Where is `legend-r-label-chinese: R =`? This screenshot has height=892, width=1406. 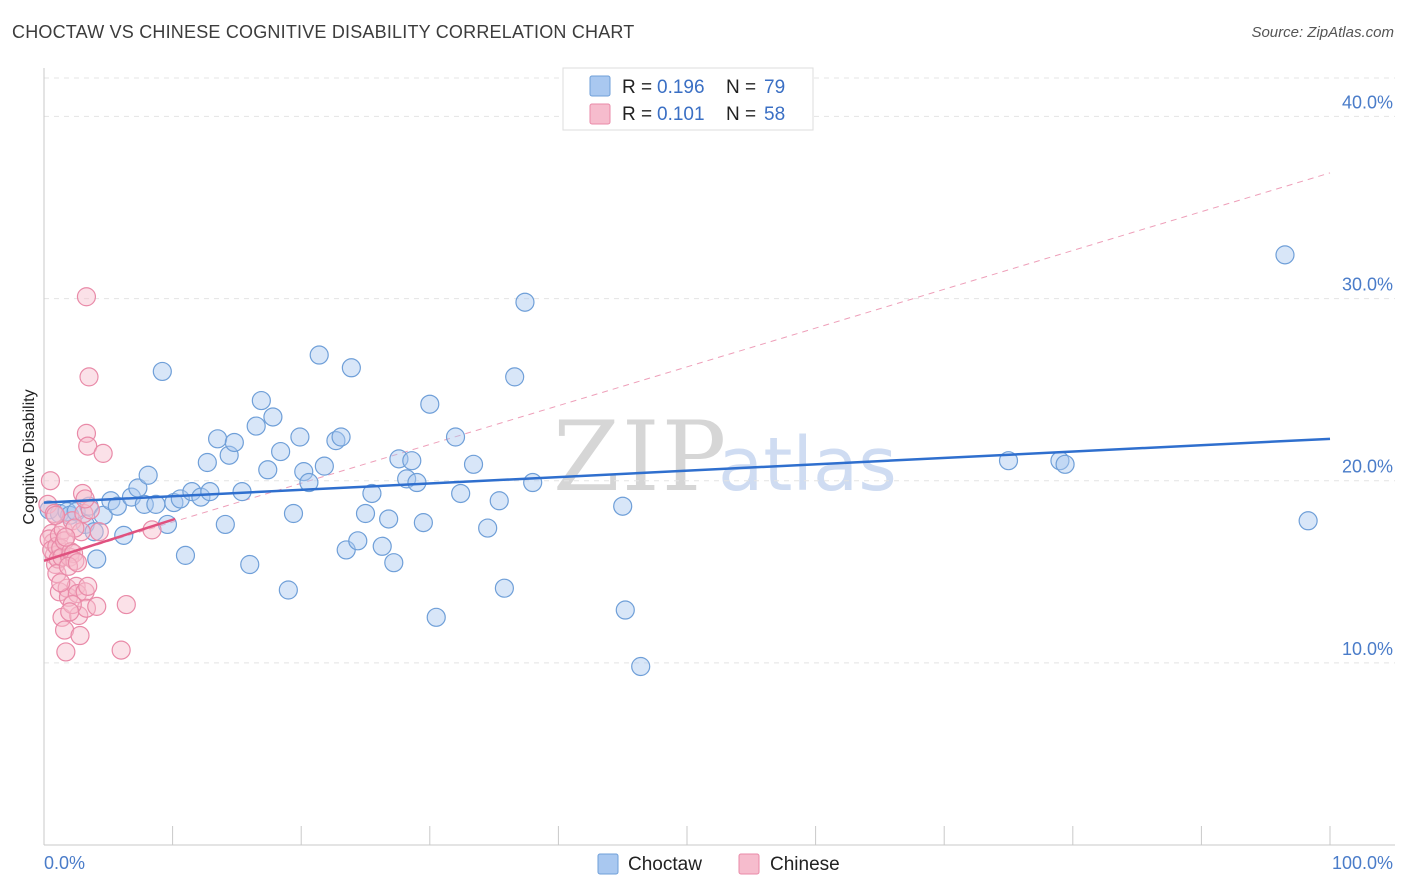 legend-r-label-chinese: R = is located at coordinates (637, 114).